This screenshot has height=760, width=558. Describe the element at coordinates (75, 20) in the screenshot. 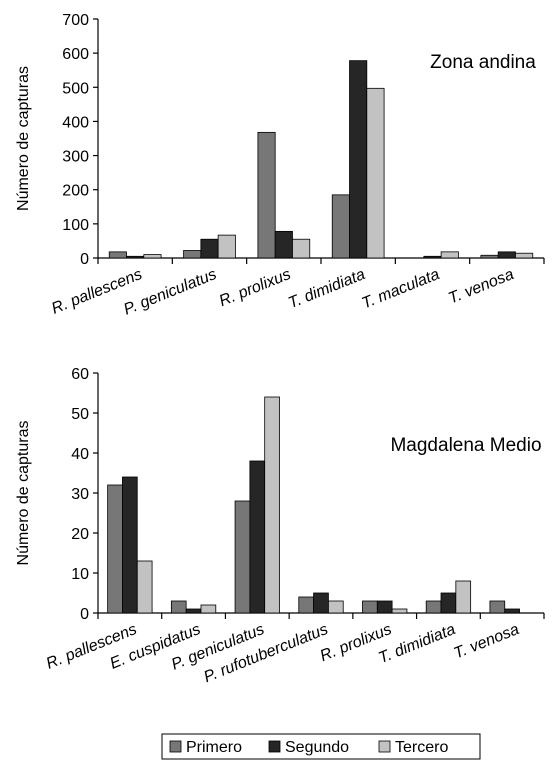

I see `y-tick-label: 700` at that location.